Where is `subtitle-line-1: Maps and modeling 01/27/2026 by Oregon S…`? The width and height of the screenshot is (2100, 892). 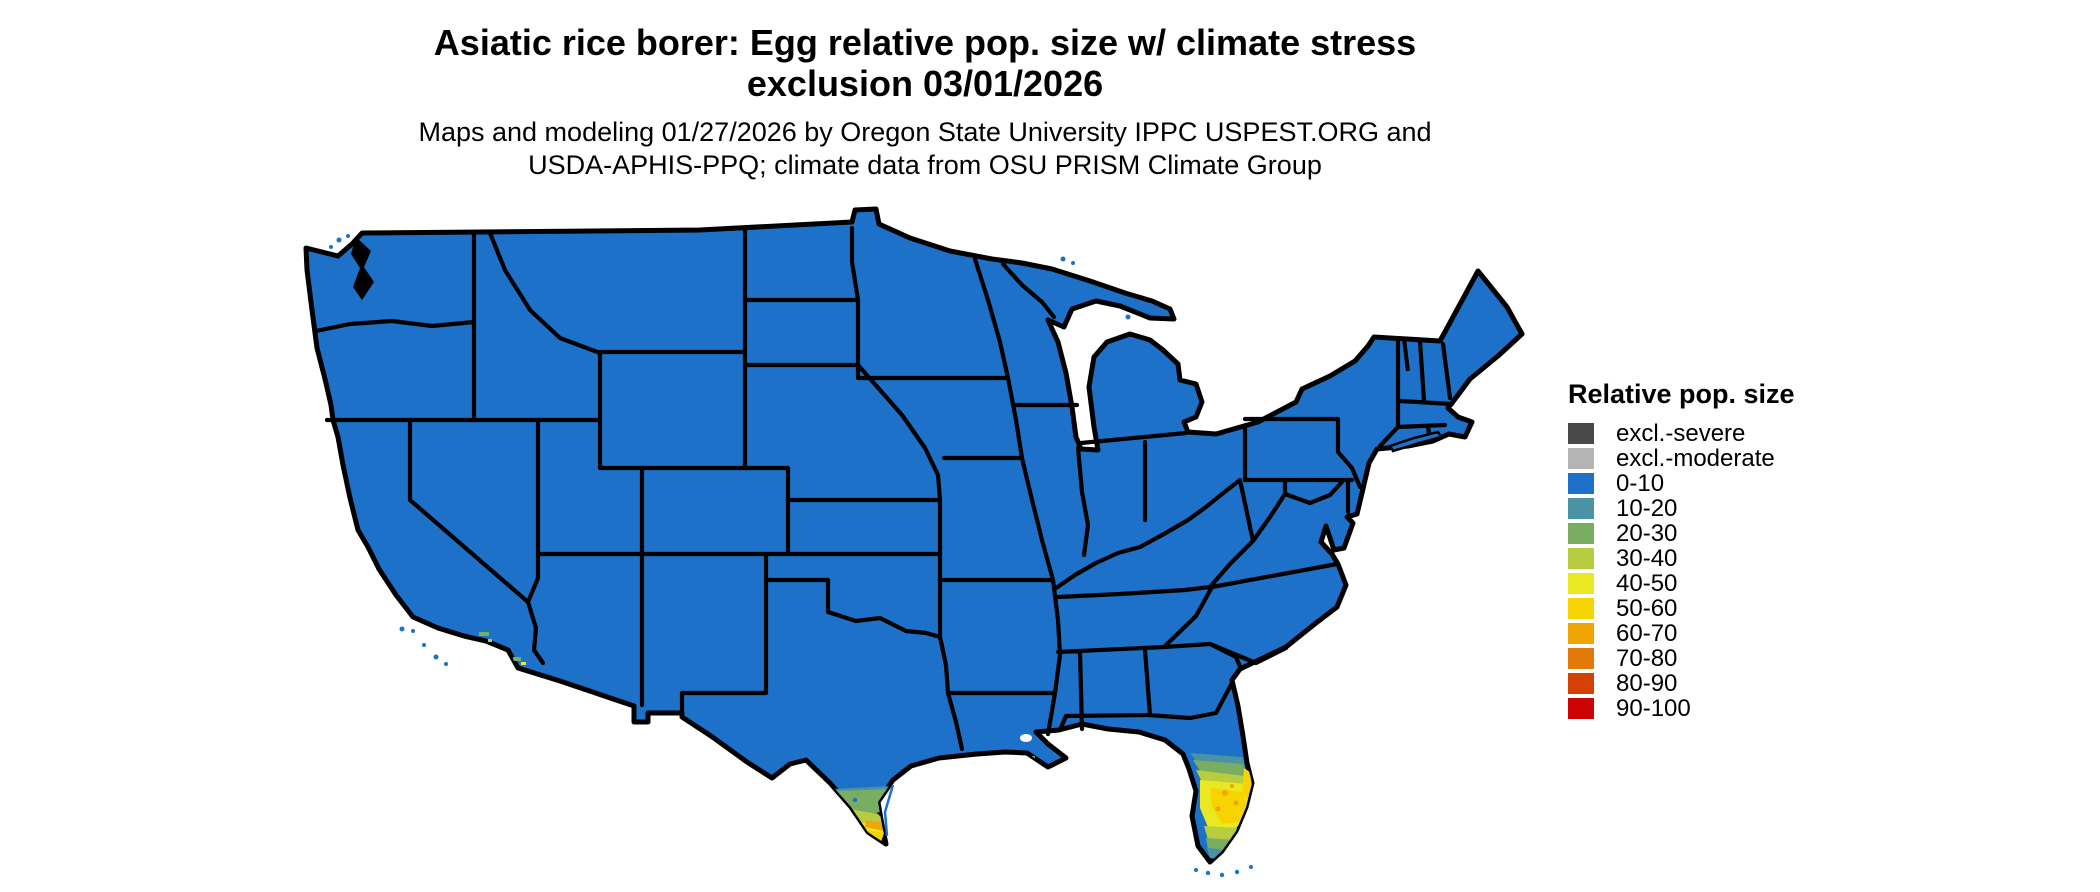 subtitle-line-1: Maps and modeling 01/27/2026 by Oregon S… is located at coordinates (925, 132).